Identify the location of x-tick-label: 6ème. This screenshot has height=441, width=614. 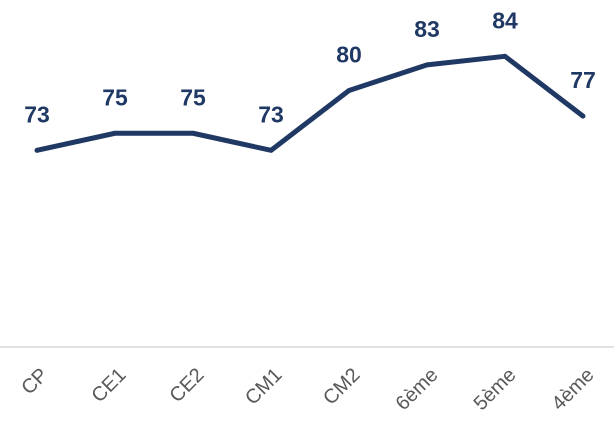
(417, 389).